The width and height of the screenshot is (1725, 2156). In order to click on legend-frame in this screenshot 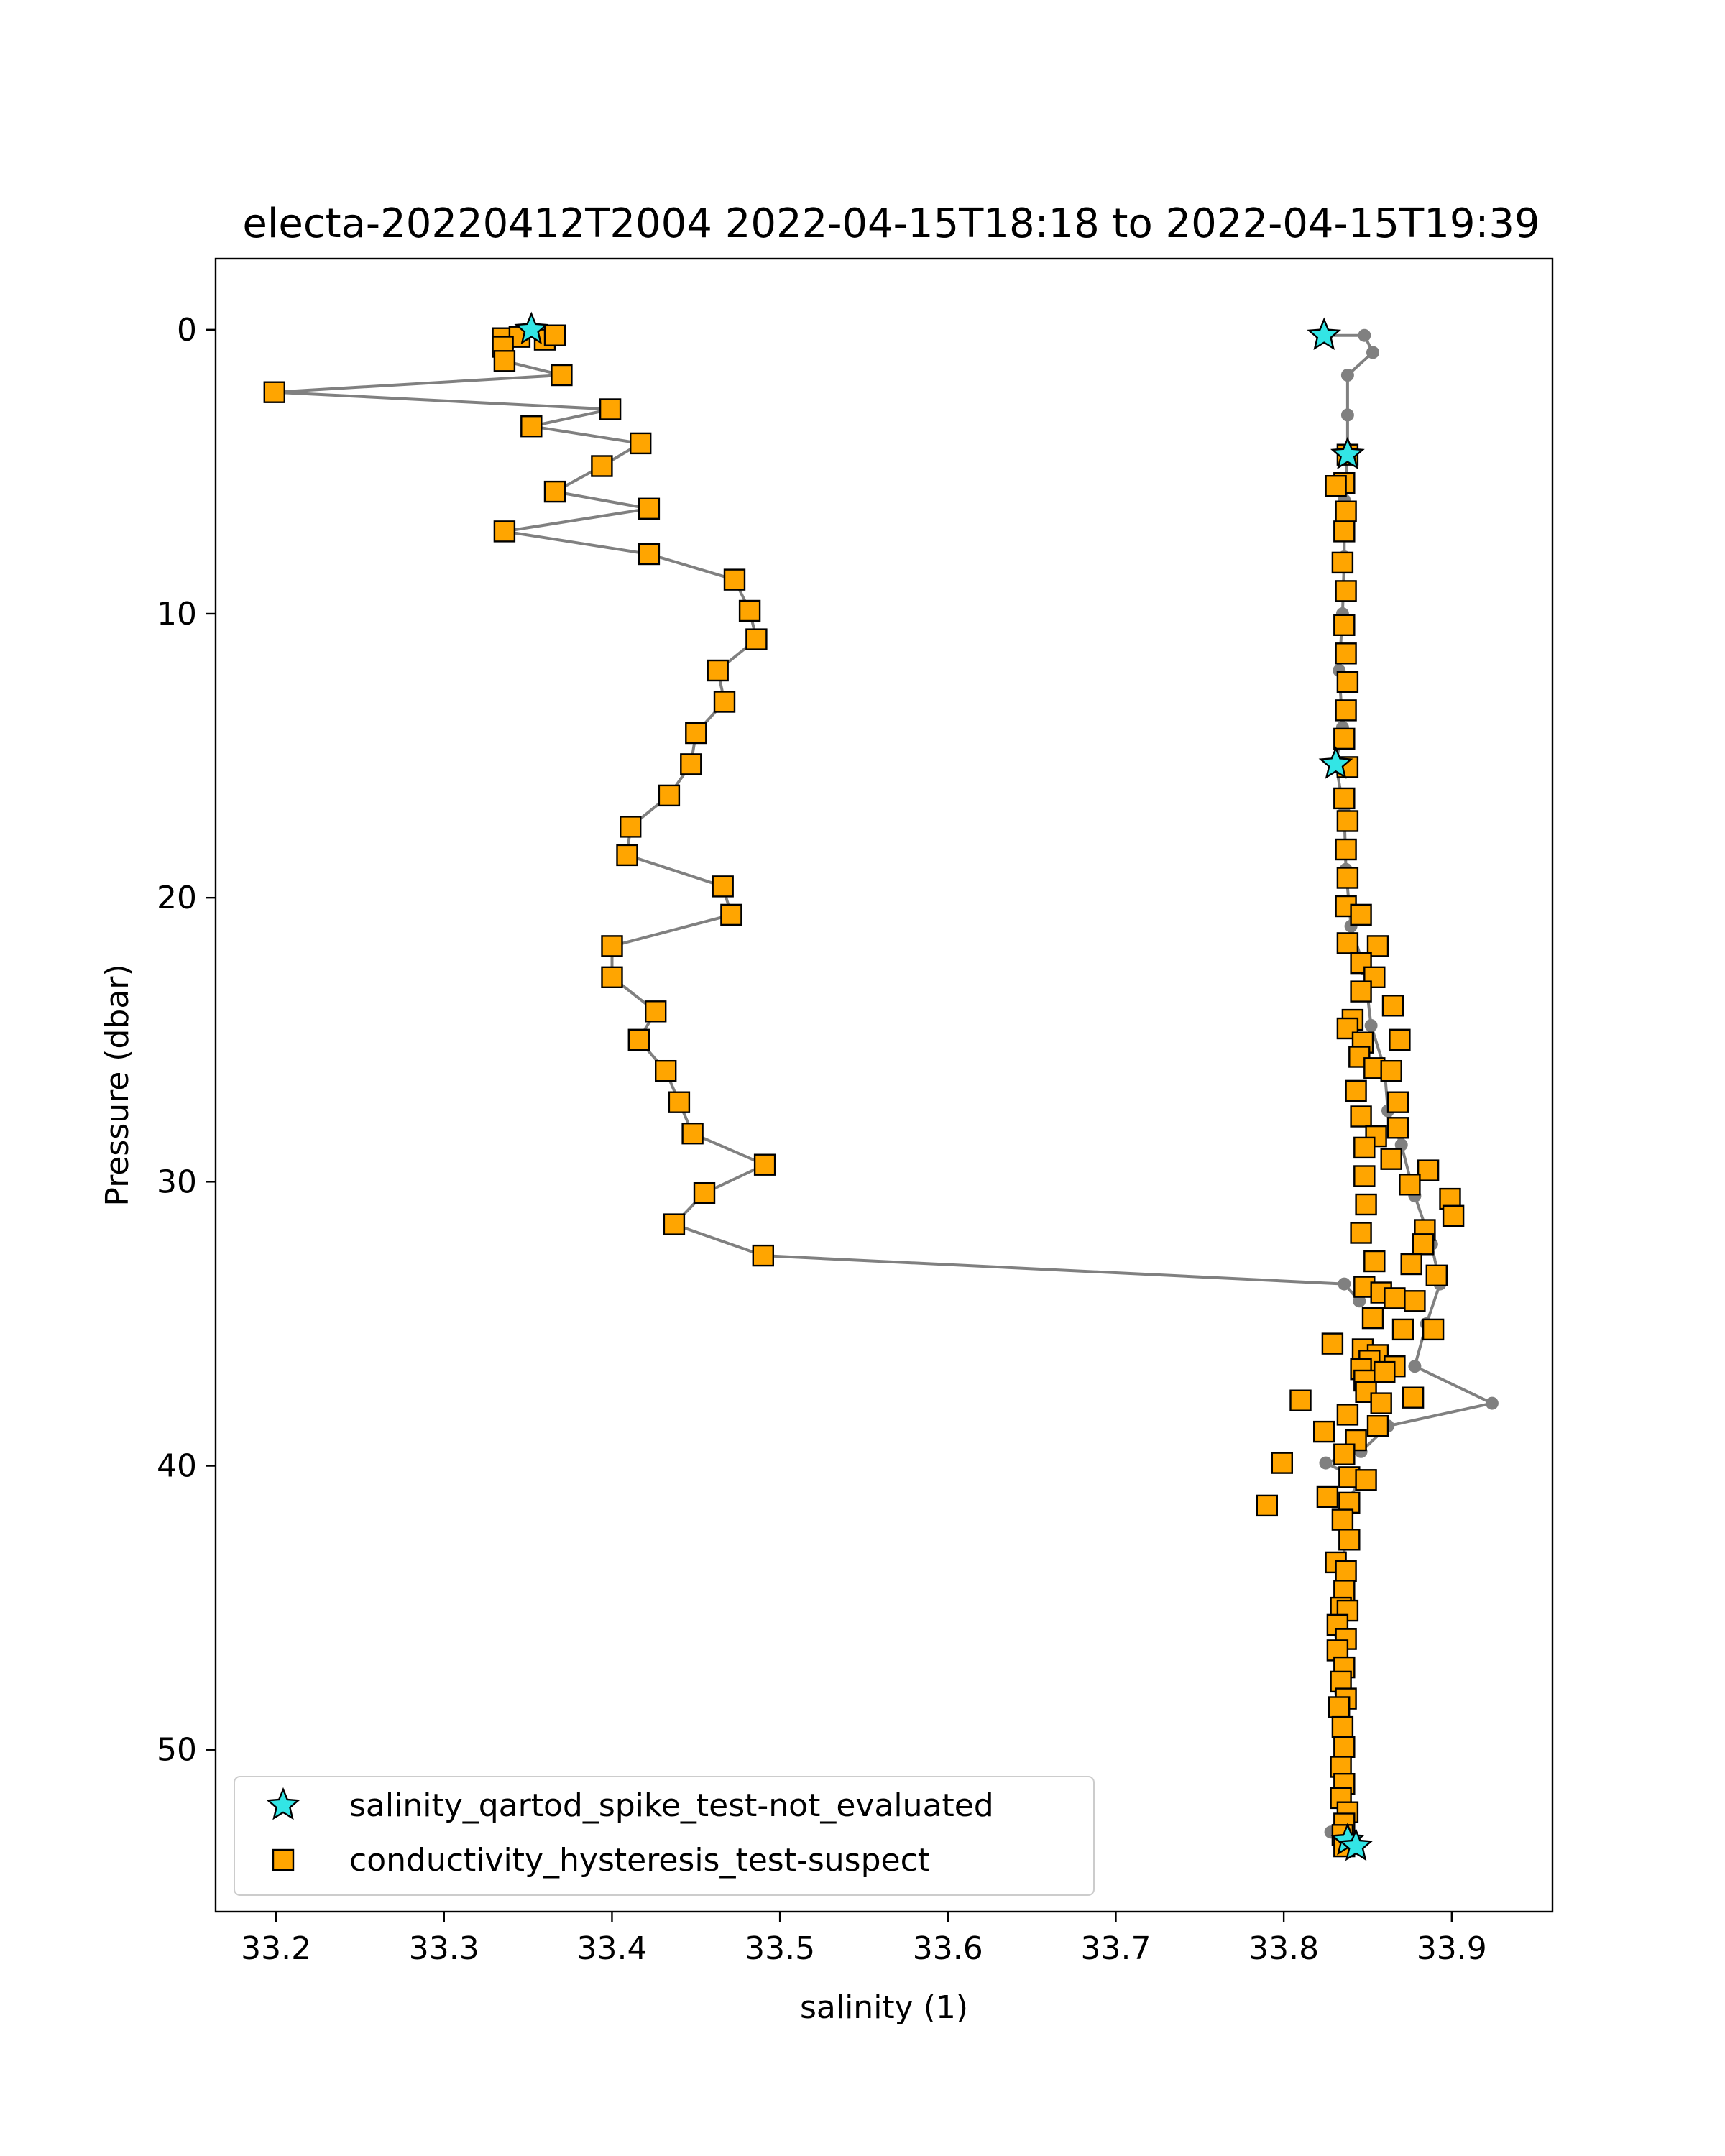, I will do `click(664, 1836)`.